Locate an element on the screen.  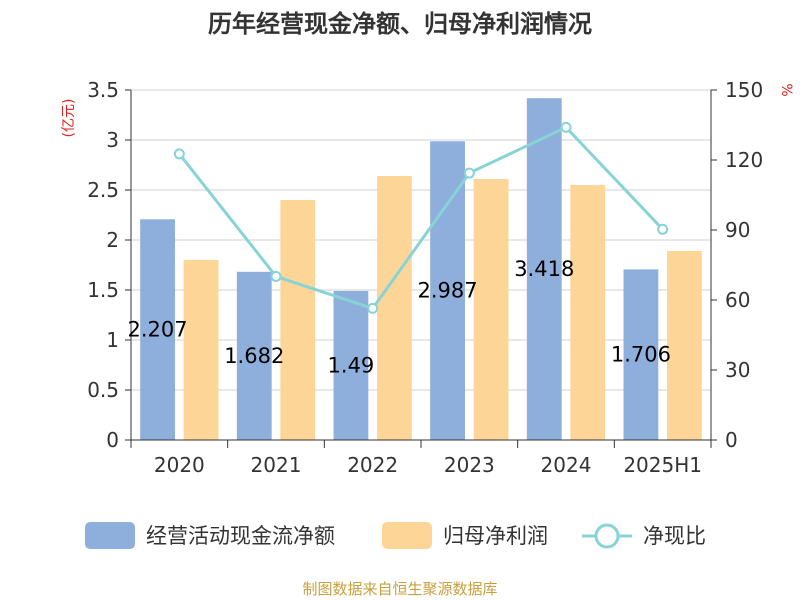
data-label-cashflow: 1.682 is located at coordinates (254, 356).